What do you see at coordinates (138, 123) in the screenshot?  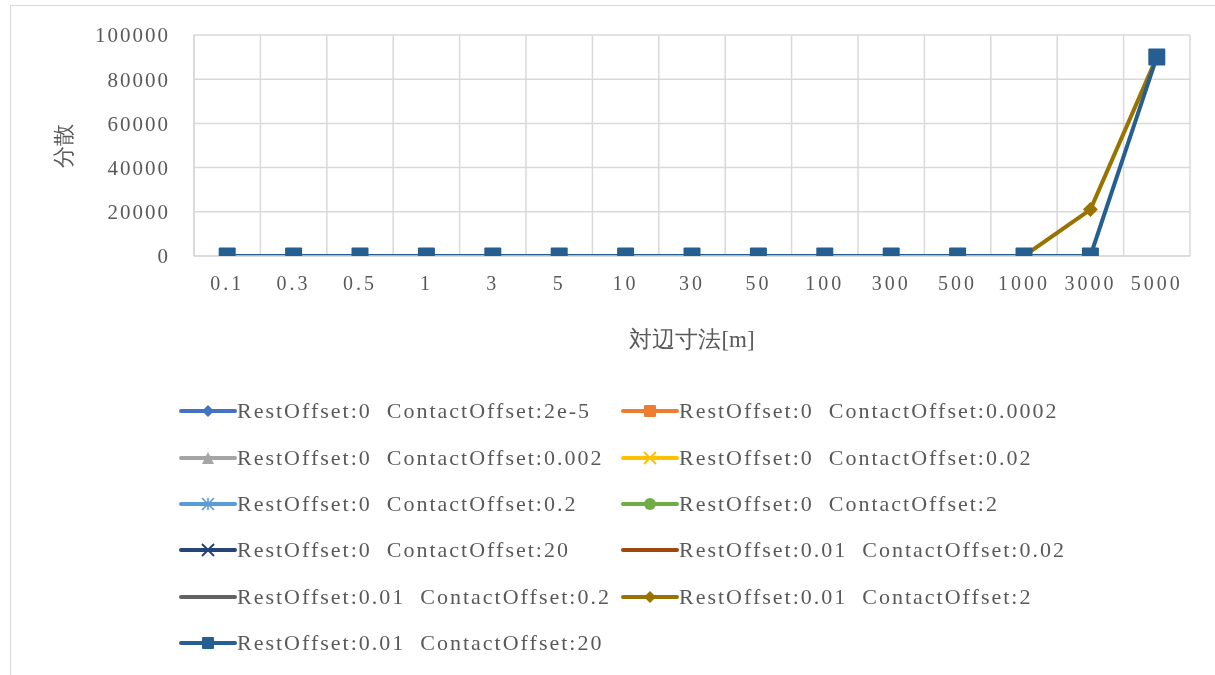 I see `y-tick-label: 60000` at bounding box center [138, 123].